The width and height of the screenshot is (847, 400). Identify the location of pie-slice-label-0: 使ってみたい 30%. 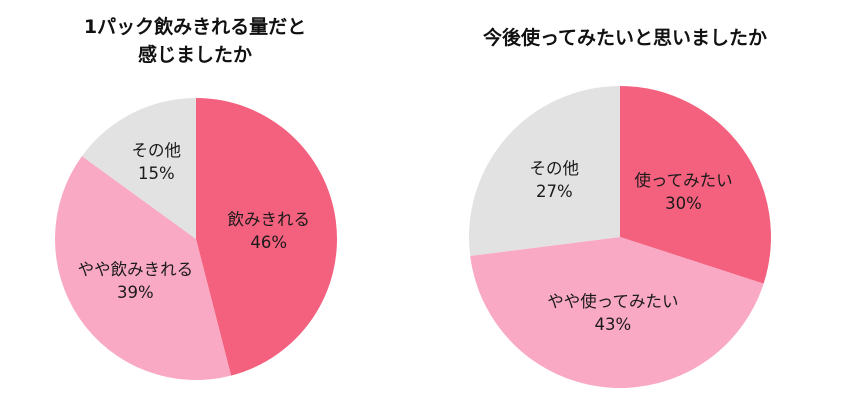
(683, 192).